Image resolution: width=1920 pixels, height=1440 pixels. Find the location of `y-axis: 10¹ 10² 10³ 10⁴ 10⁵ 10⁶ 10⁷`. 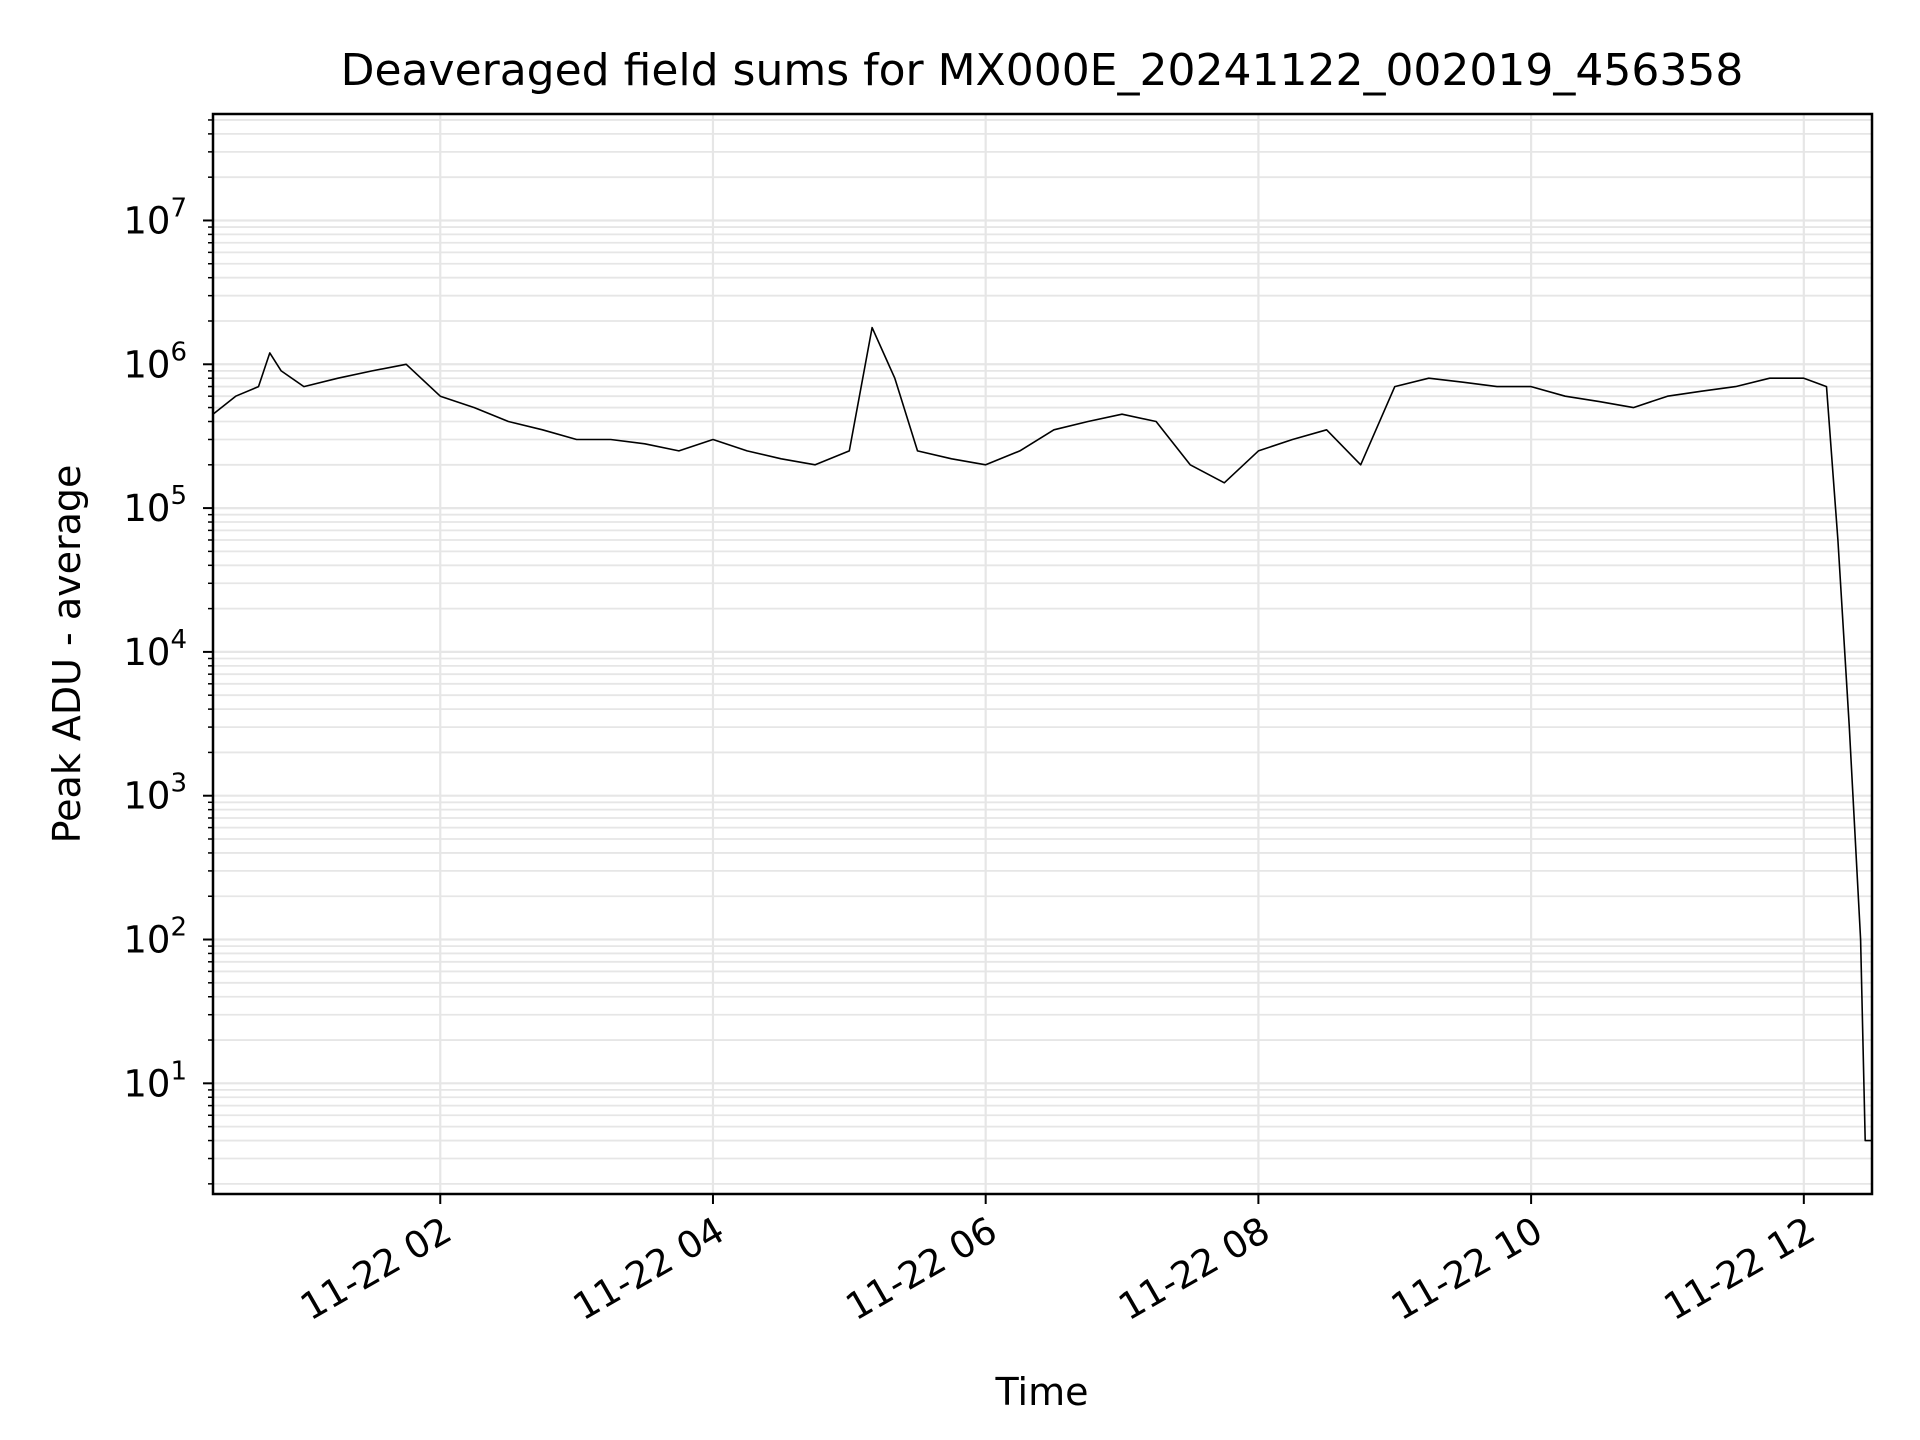

y-axis: 10¹ 10² 10³ 10⁴ 10⁵ 10⁶ 10⁷ is located at coordinates (168, 652).